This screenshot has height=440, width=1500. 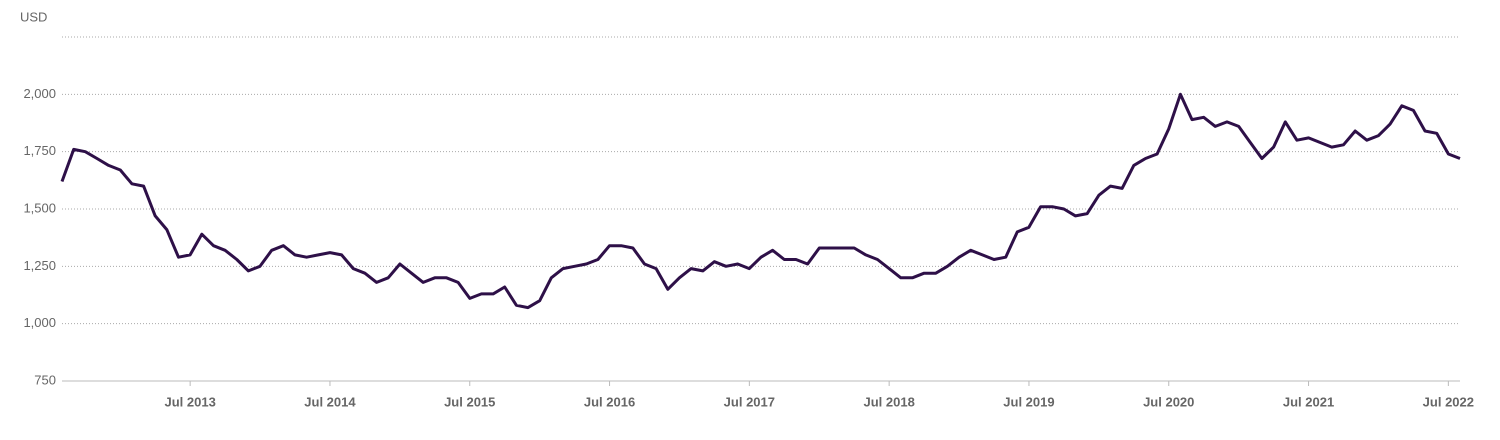 I want to click on x-tick-label: Jul 2015, so click(x=469, y=401).